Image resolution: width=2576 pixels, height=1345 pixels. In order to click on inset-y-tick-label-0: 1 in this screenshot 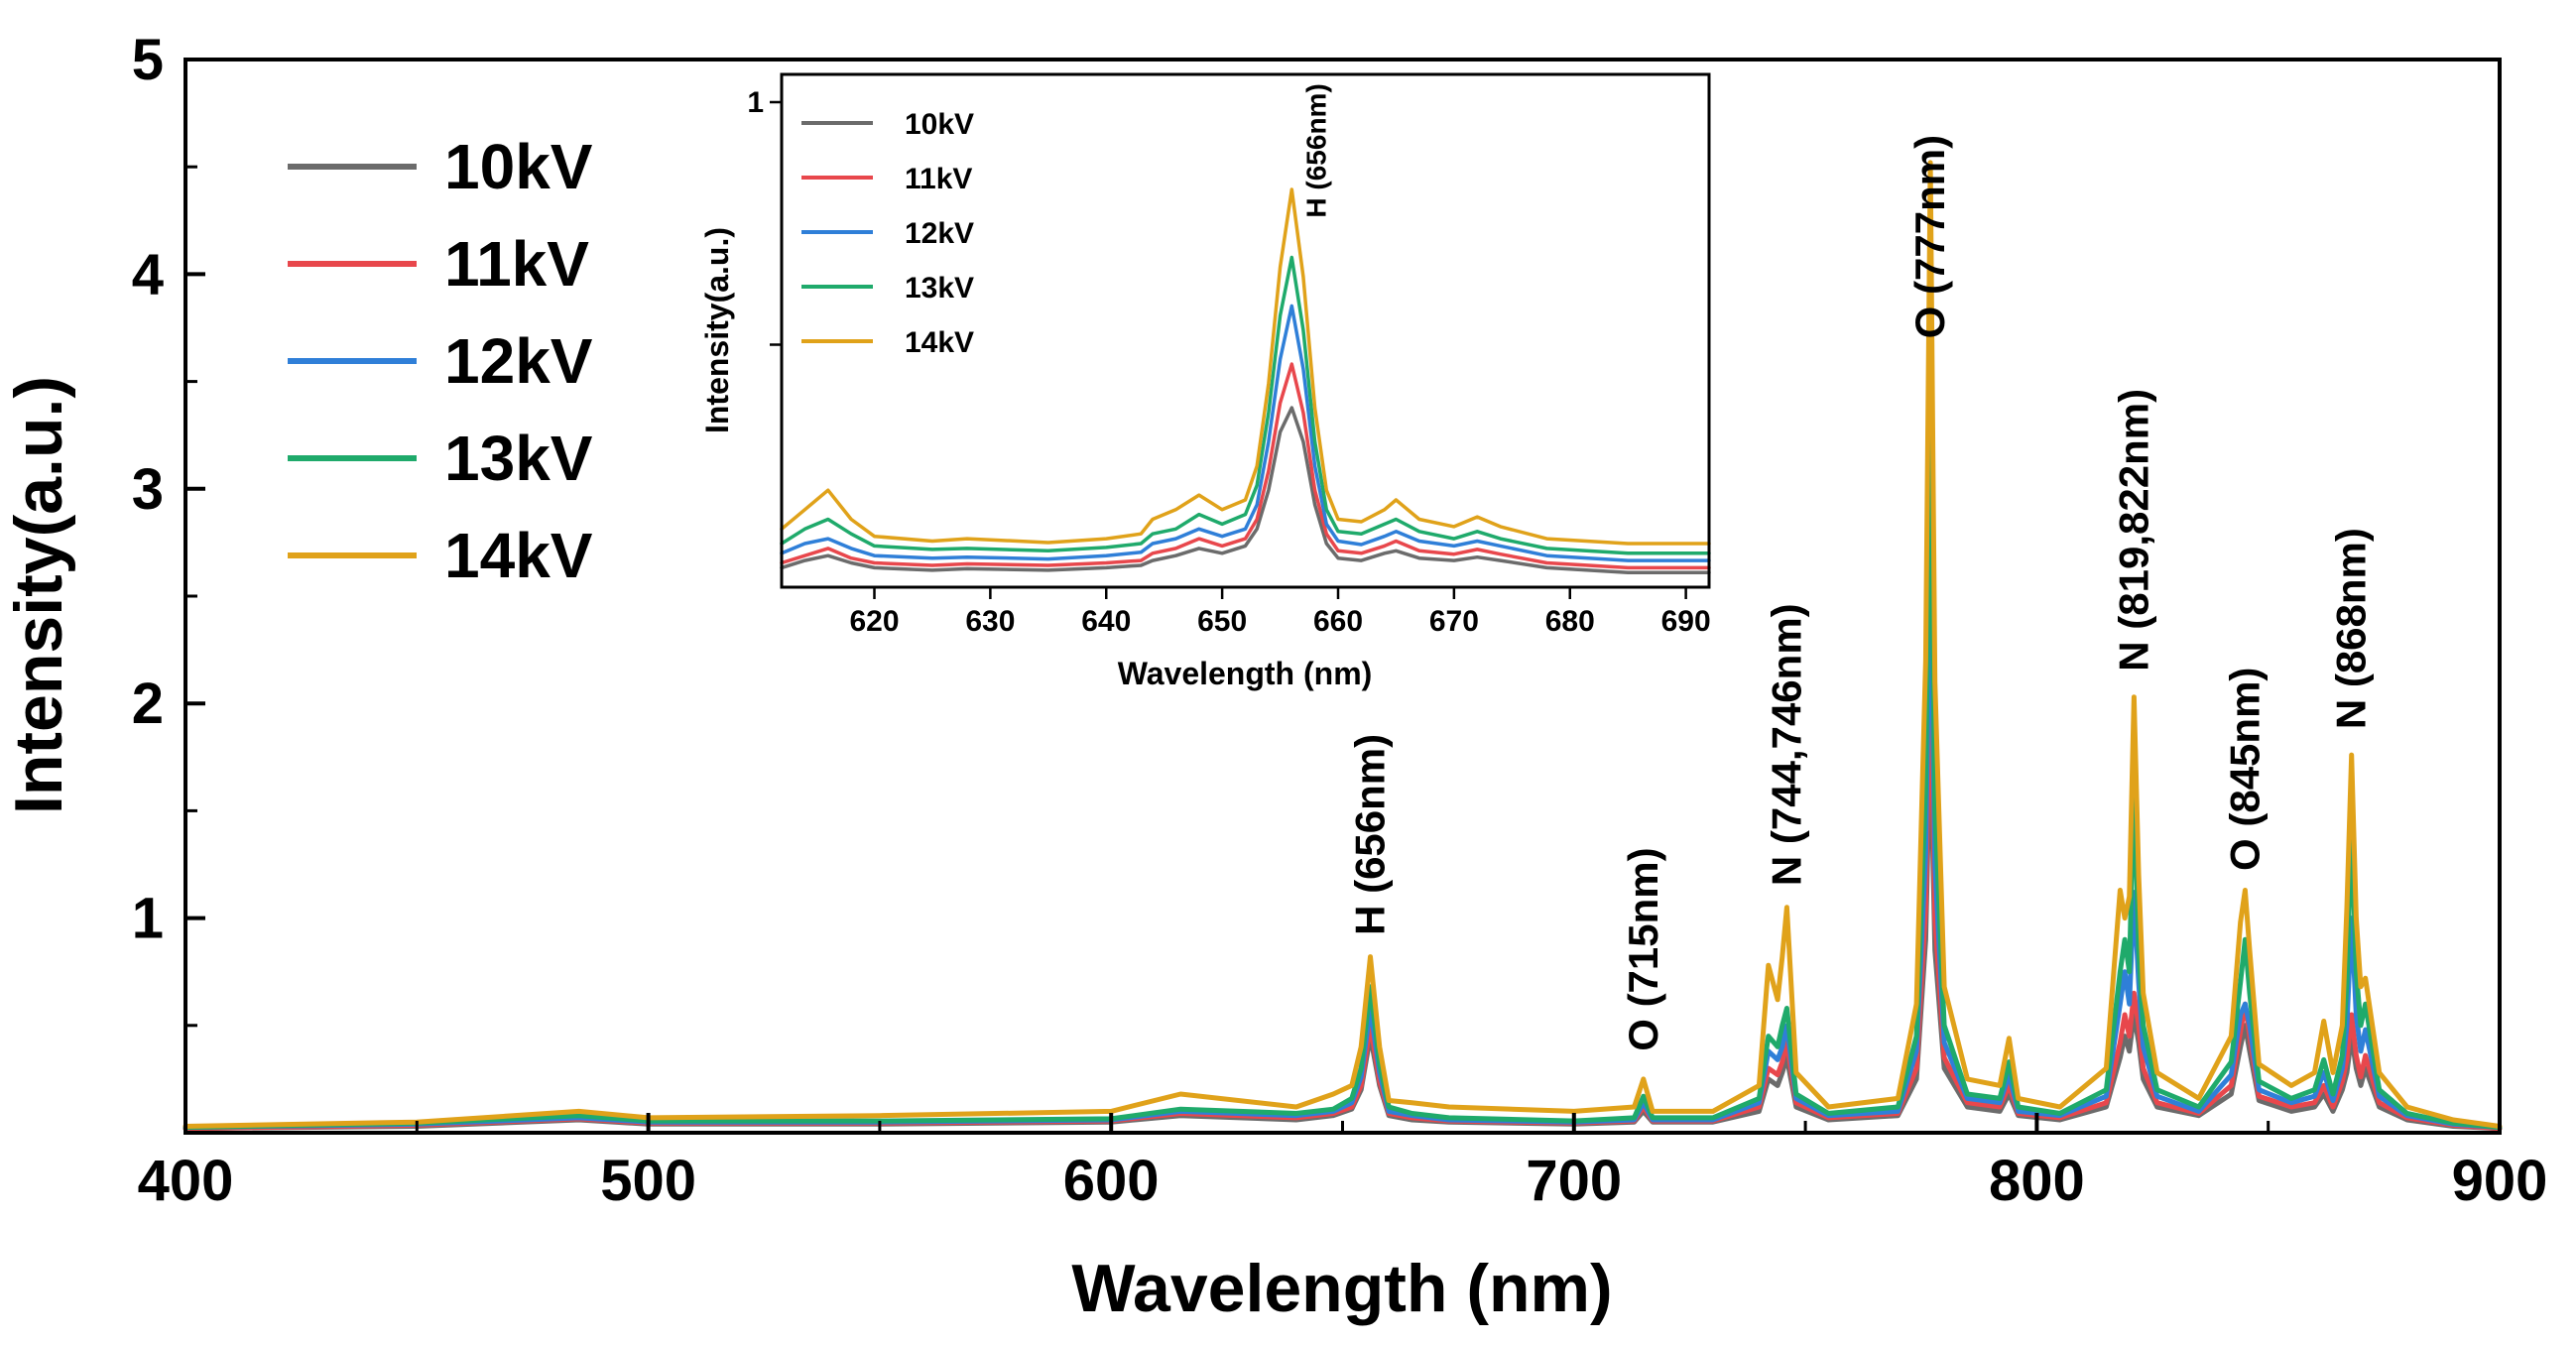, I will do `click(755, 102)`.